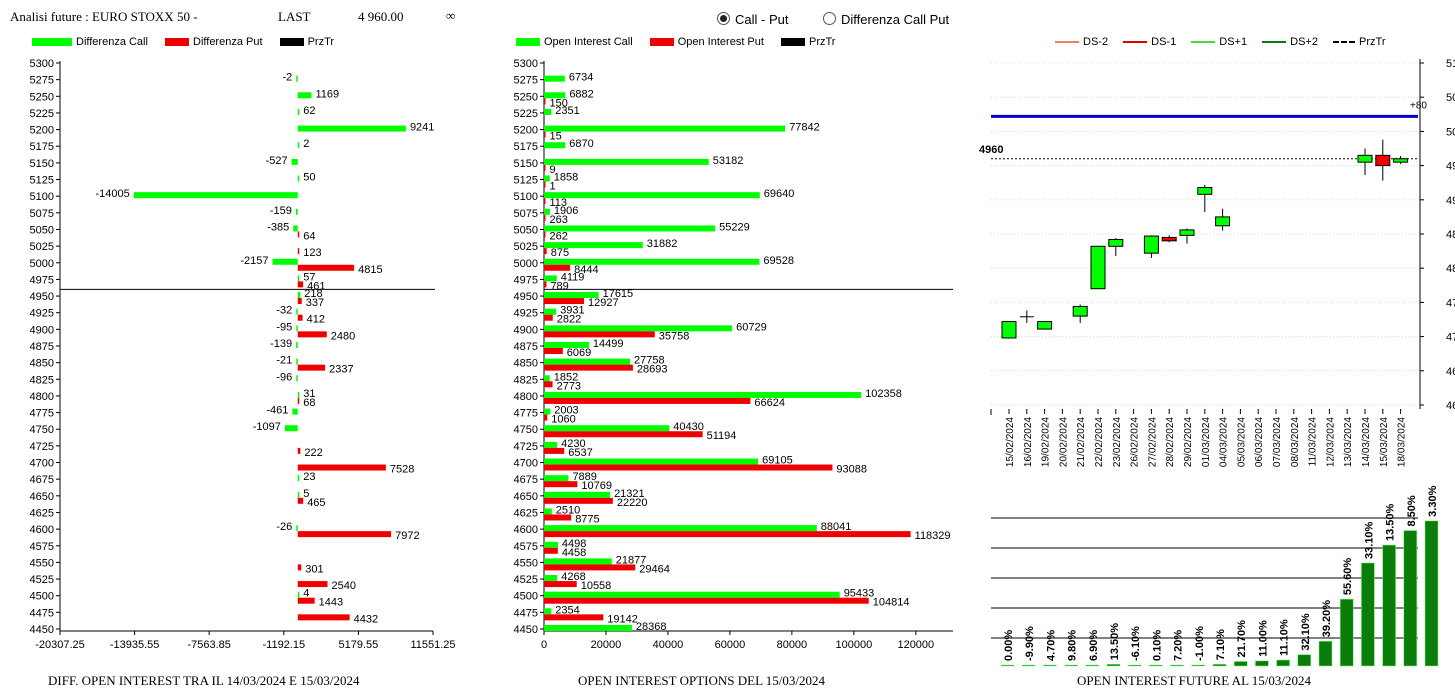 This screenshot has width=1455, height=698. What do you see at coordinates (574, 544) in the screenshot?
I see `call-value-label: 4498` at bounding box center [574, 544].